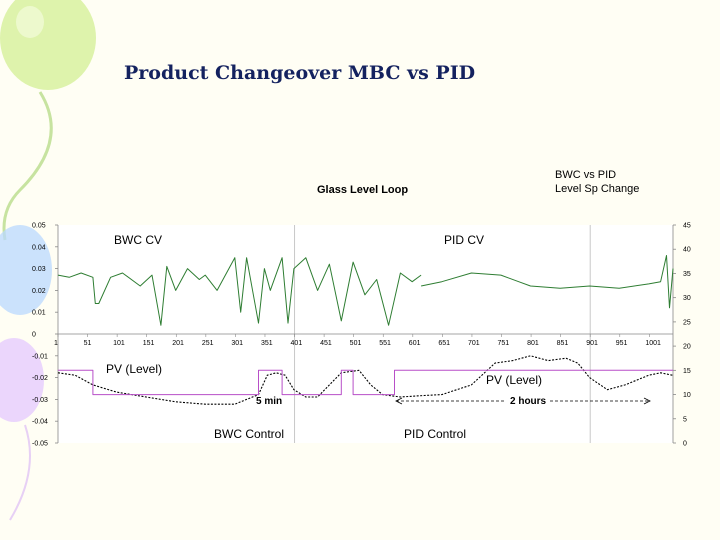 This screenshot has width=720, height=540. I want to click on y-right-tick-label: 5, so click(685, 419).